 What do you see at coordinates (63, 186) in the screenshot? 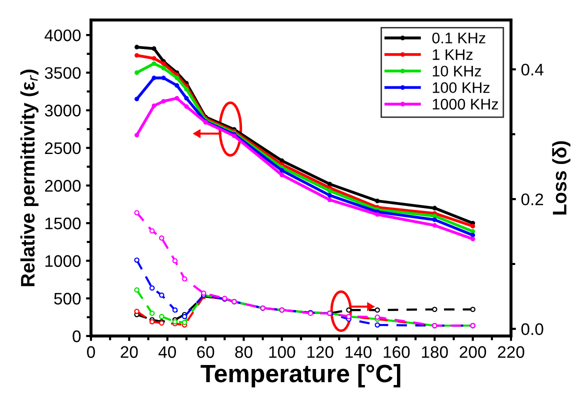
I see `y-tick-label: 2000` at bounding box center [63, 186].